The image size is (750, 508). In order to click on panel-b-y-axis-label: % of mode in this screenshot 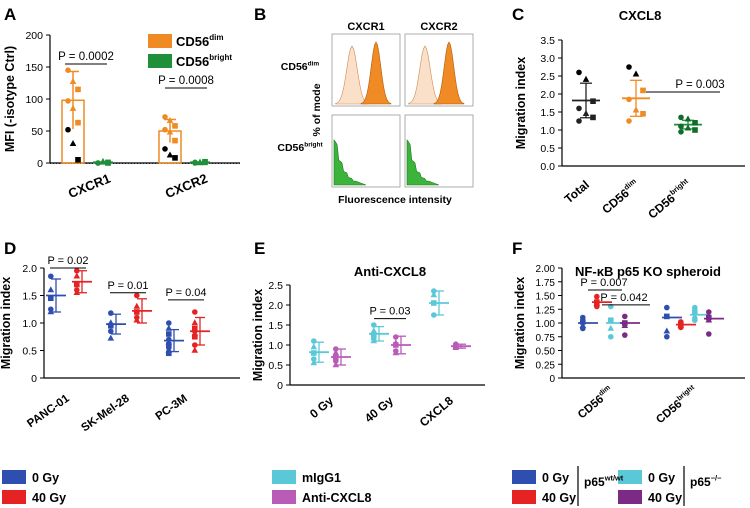, I will do `click(317, 109)`.